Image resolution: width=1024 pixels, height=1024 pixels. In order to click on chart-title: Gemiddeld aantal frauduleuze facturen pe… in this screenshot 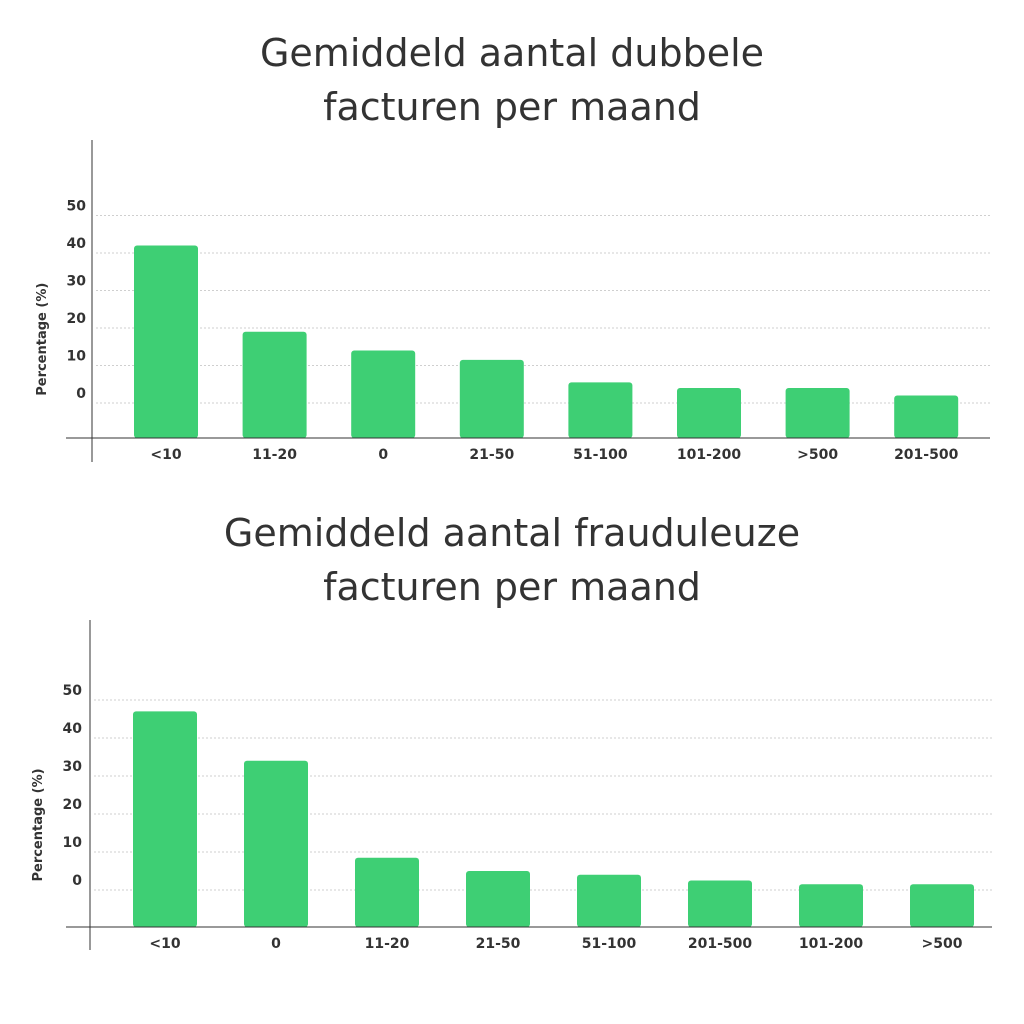, I will do `click(512, 560)`.